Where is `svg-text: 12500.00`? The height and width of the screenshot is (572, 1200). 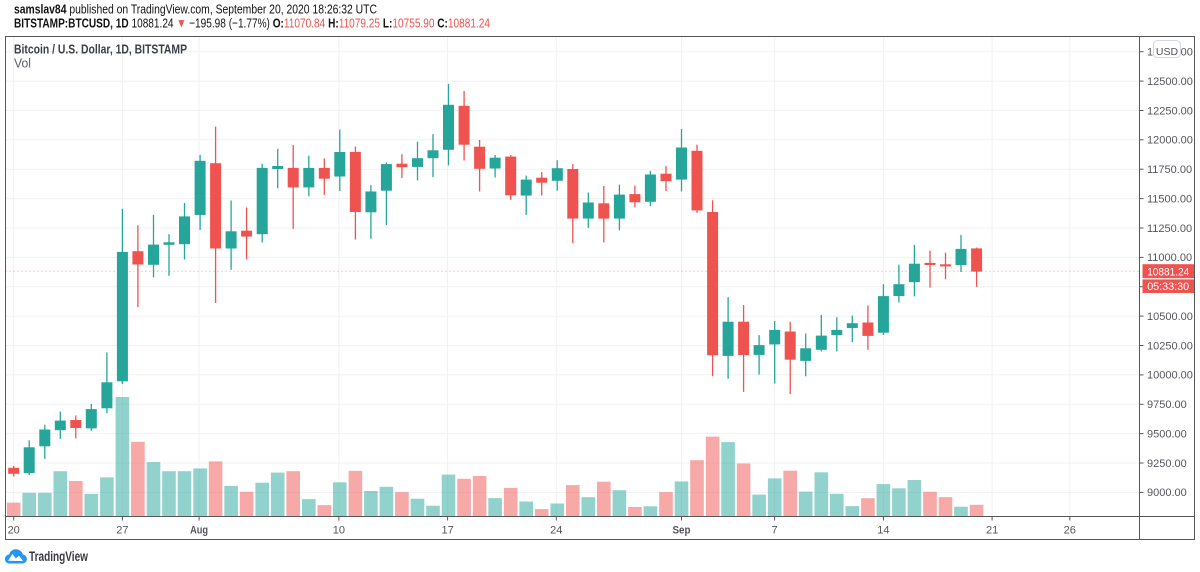 svg-text: 12500.00 is located at coordinates (1170, 82).